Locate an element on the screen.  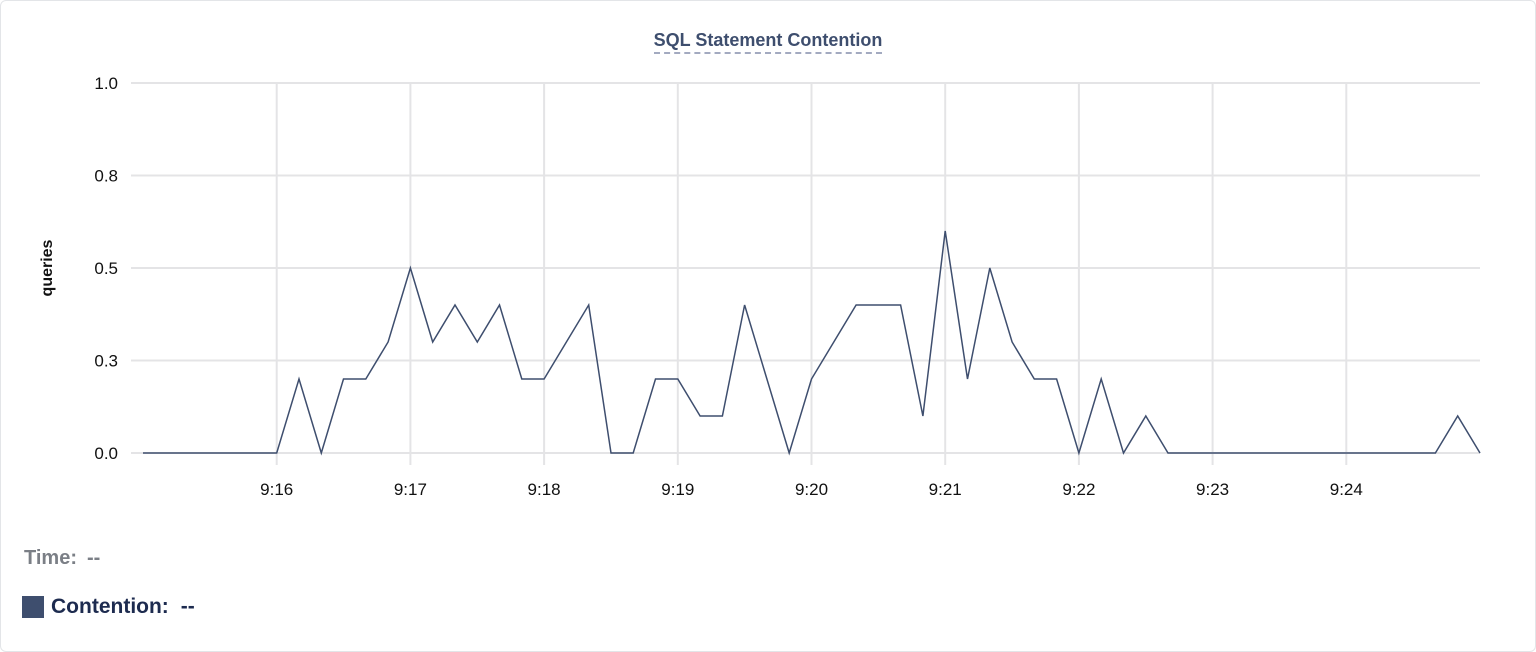
y-tick-label: 1.0 is located at coordinates (106, 83).